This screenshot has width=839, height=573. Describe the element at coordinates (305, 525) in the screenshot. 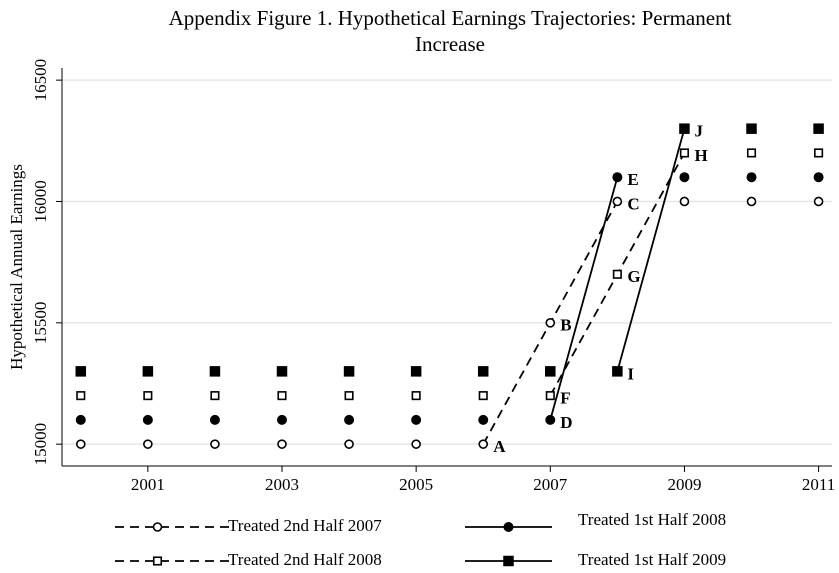

I see `legend-label: Treated 2nd Half 2007` at that location.